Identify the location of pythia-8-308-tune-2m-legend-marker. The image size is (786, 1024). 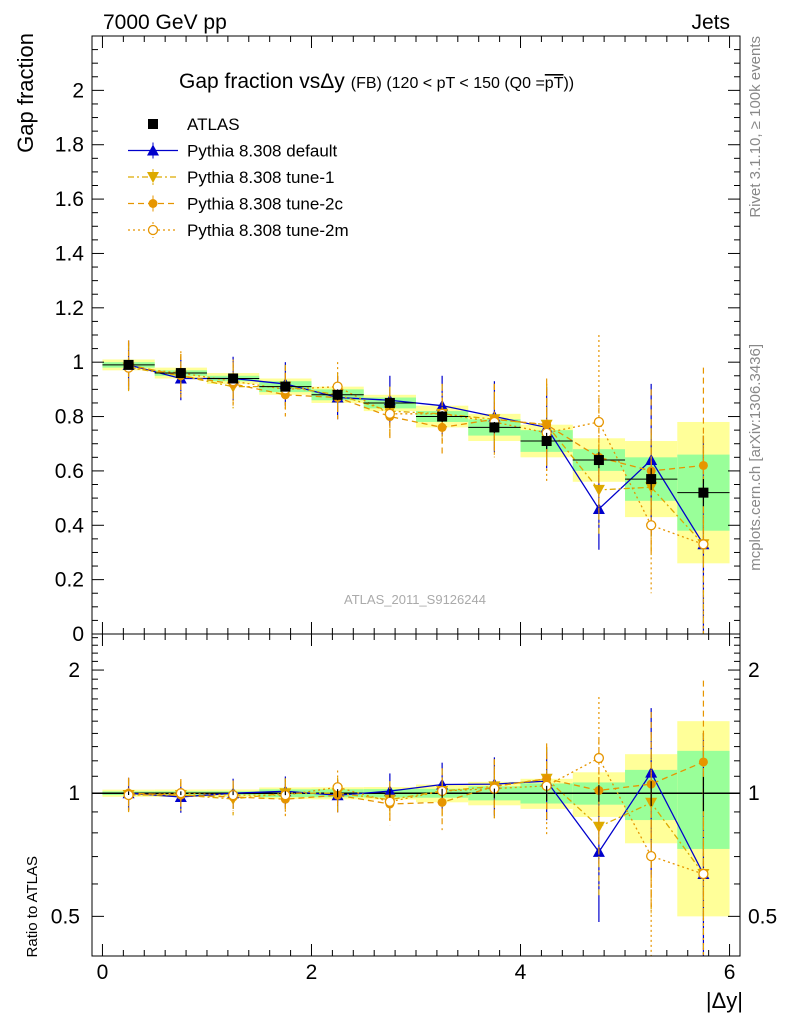
(153, 230).